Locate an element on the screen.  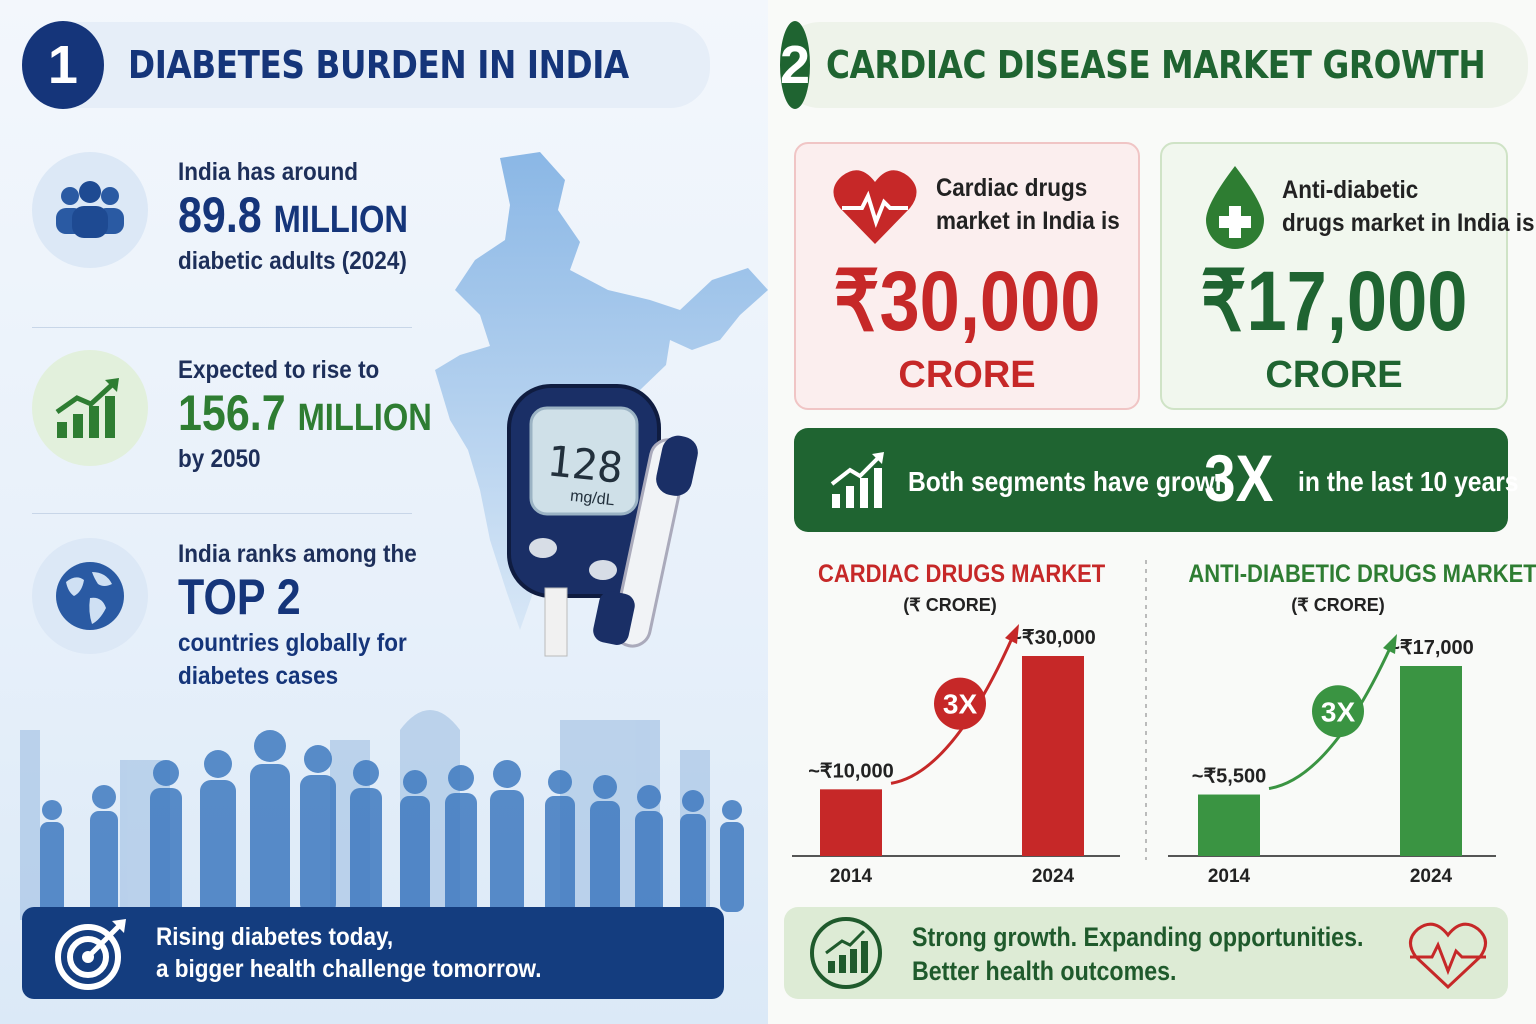
section-number: 2 is located at coordinates (795, 65).